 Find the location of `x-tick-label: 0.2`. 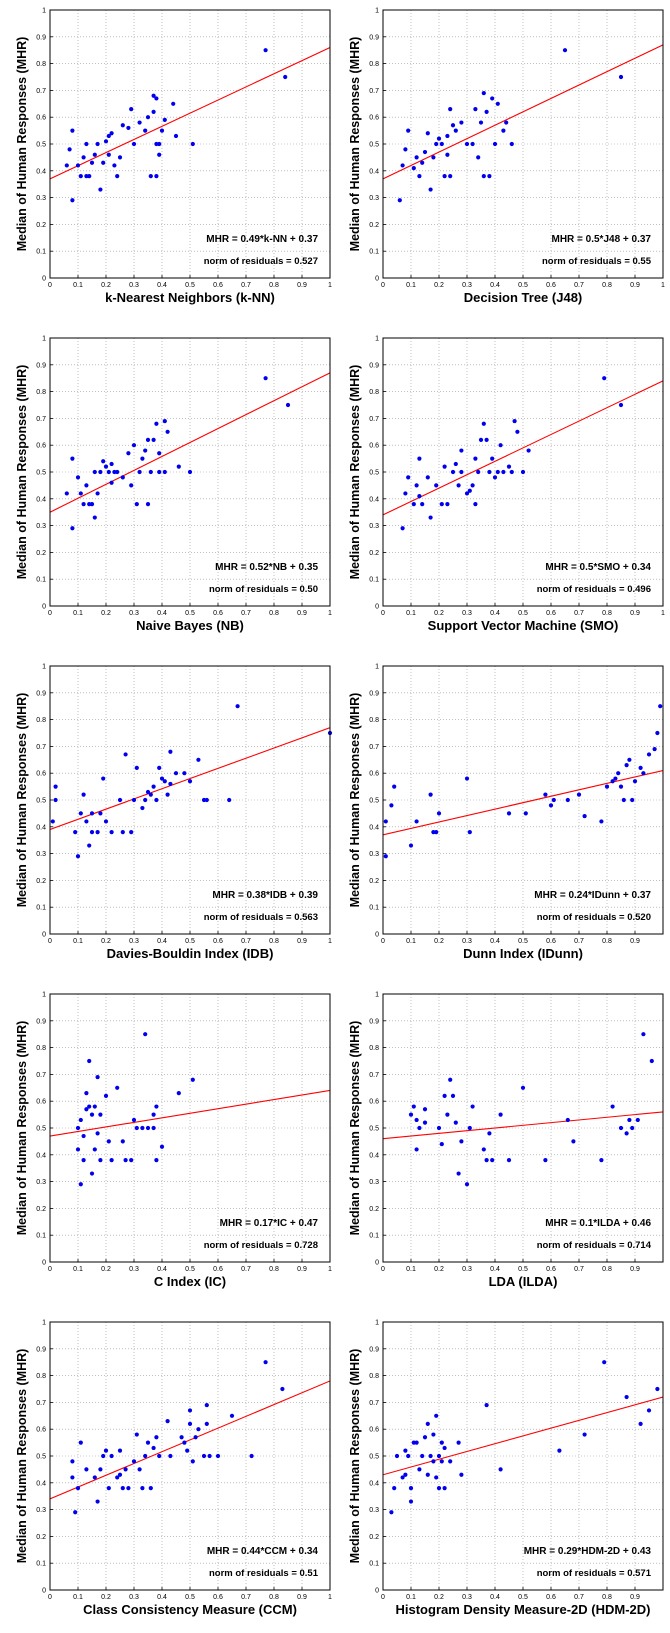

x-tick-label: 0.2 is located at coordinates (106, 941).